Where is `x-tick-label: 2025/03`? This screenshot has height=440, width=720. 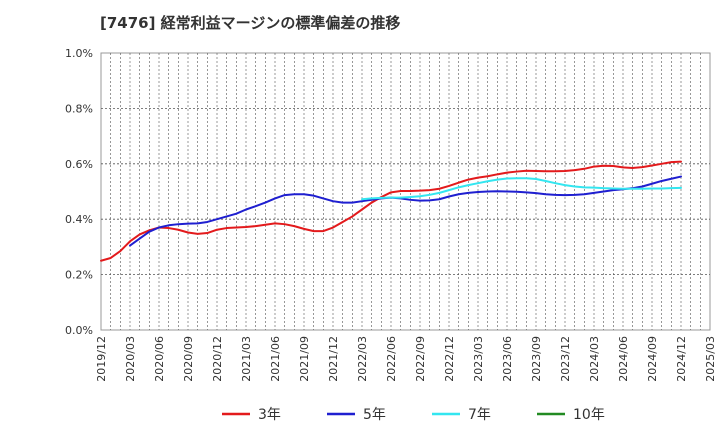
x-tick-label: 2025/03 is located at coordinates (710, 359).